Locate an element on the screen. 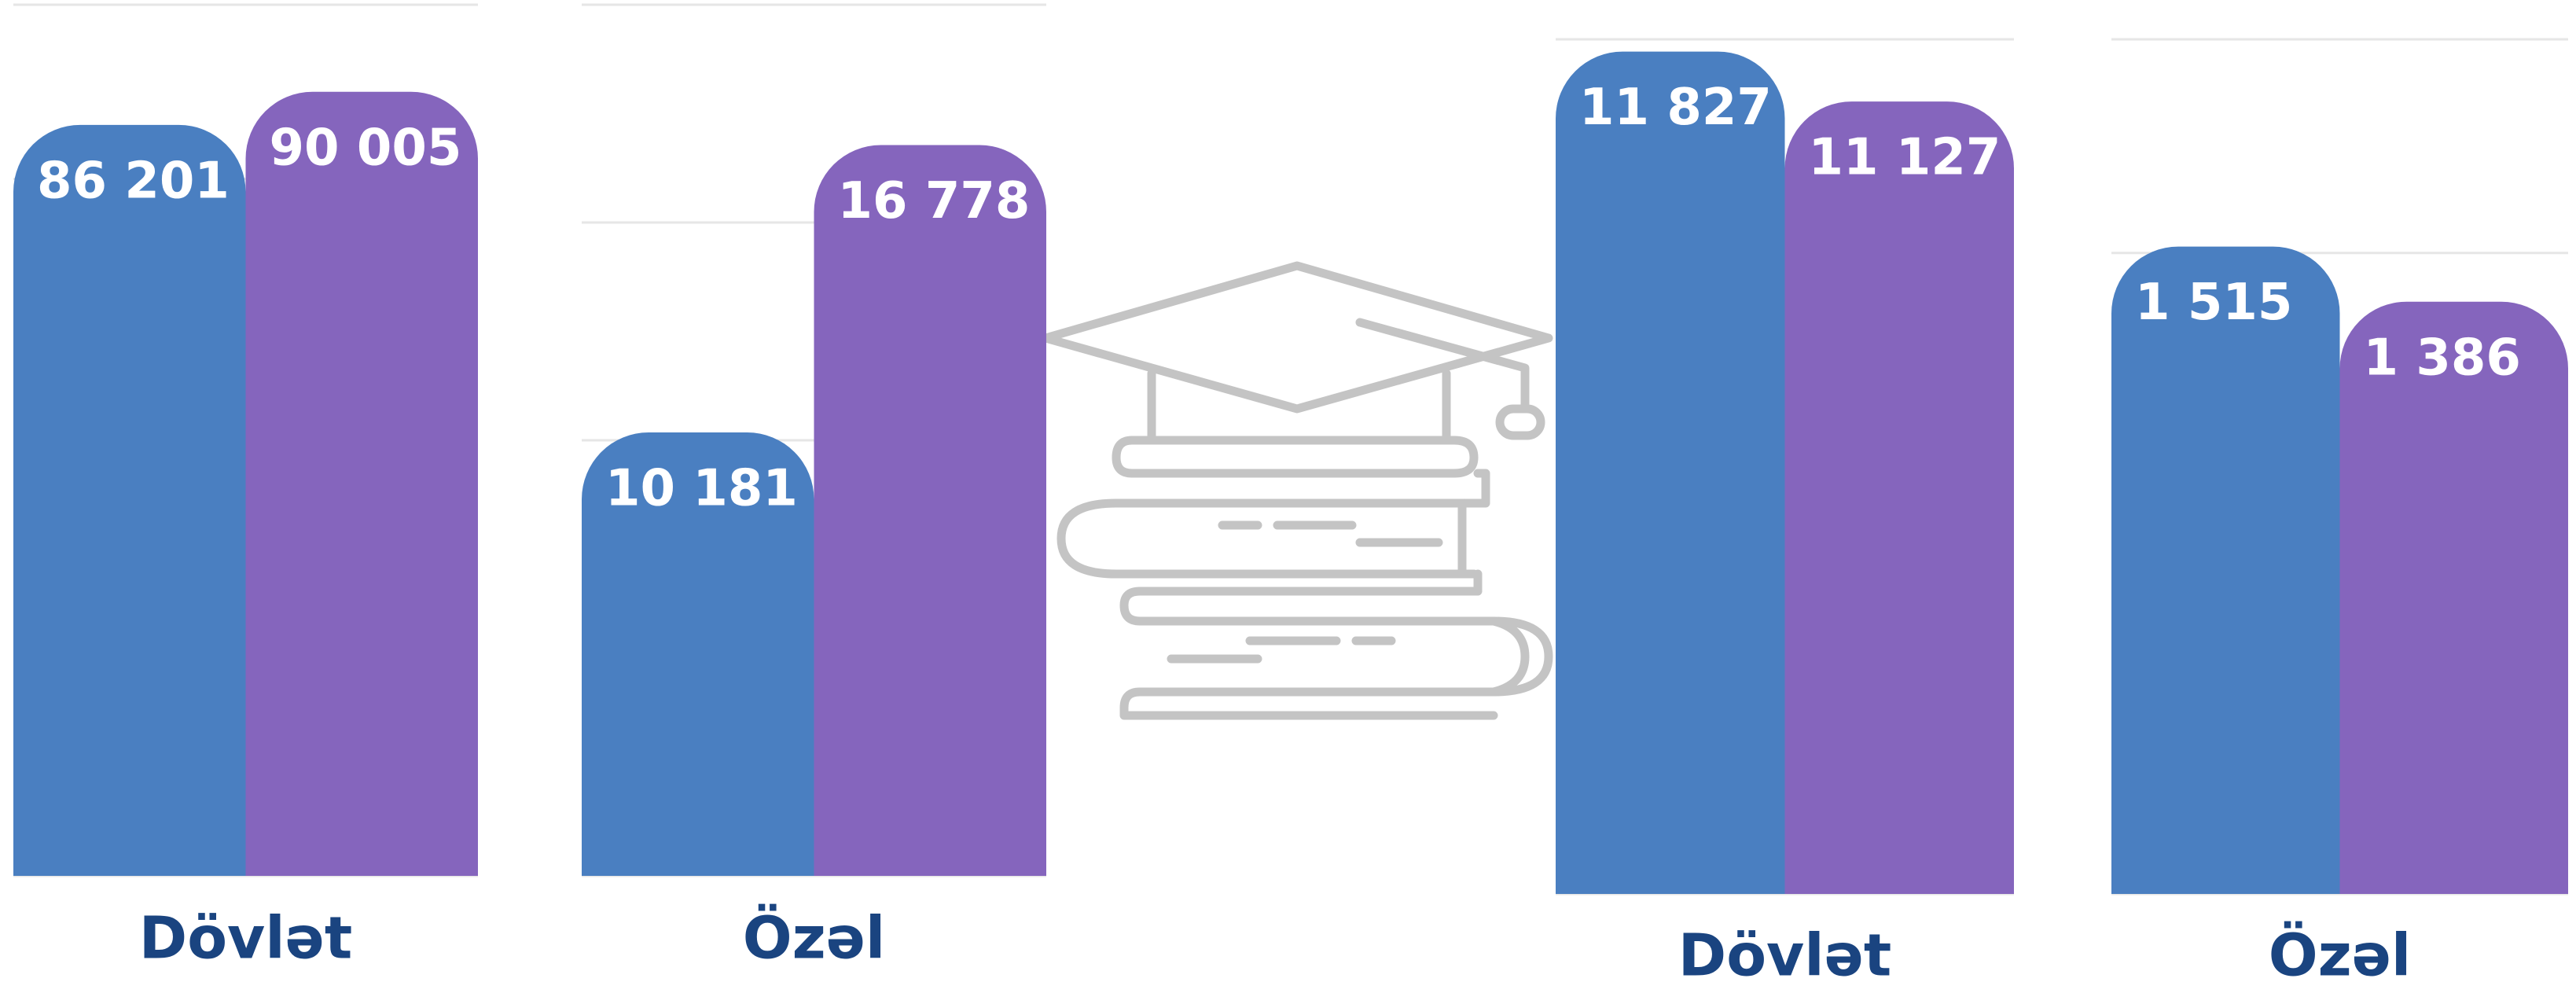 This screenshot has height=982, width=2576. data-label: 90 005 is located at coordinates (366, 148).